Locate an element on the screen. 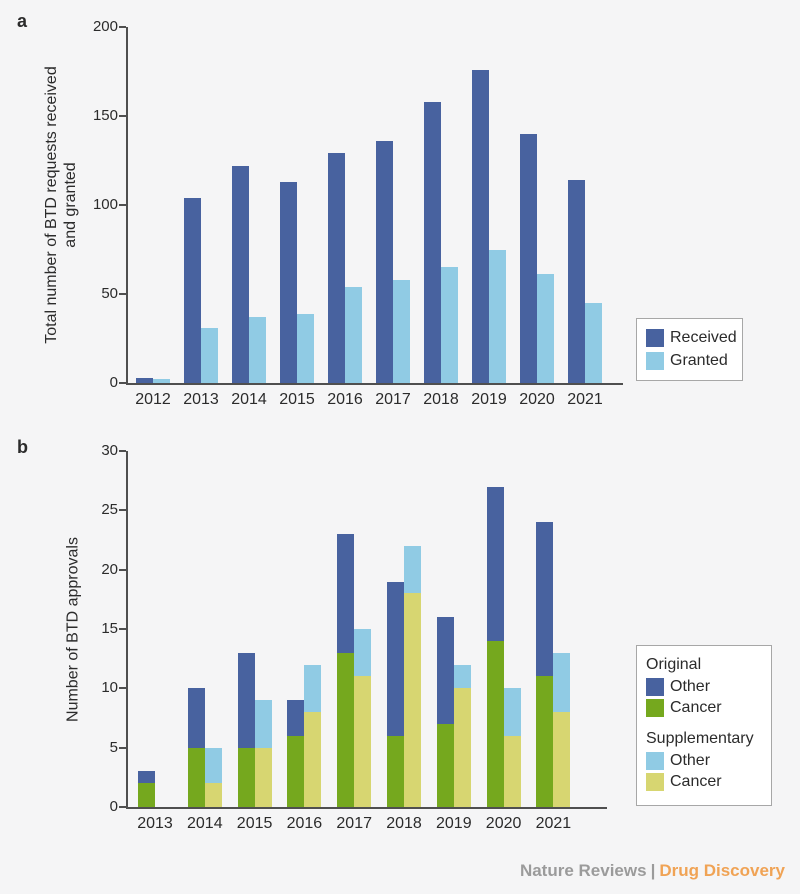 This screenshot has height=894, width=800. x-label-a-2013: 2013 is located at coordinates (201, 399).